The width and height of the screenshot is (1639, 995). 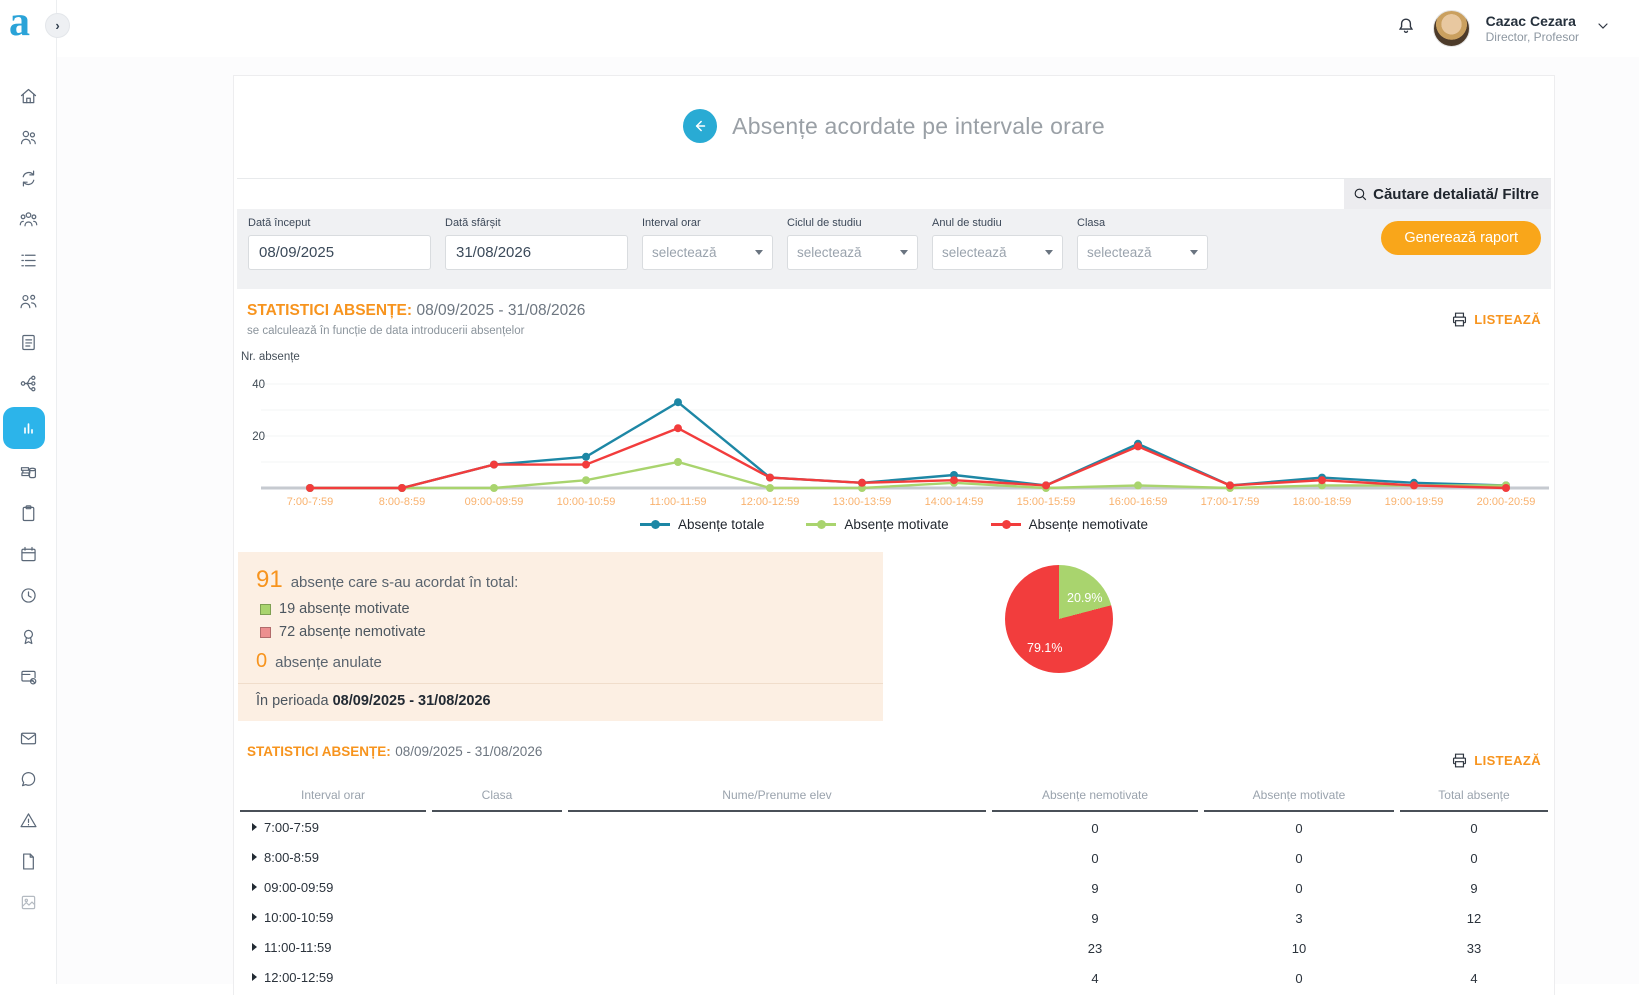 I want to click on active-item-highlight, so click(x=24, y=428).